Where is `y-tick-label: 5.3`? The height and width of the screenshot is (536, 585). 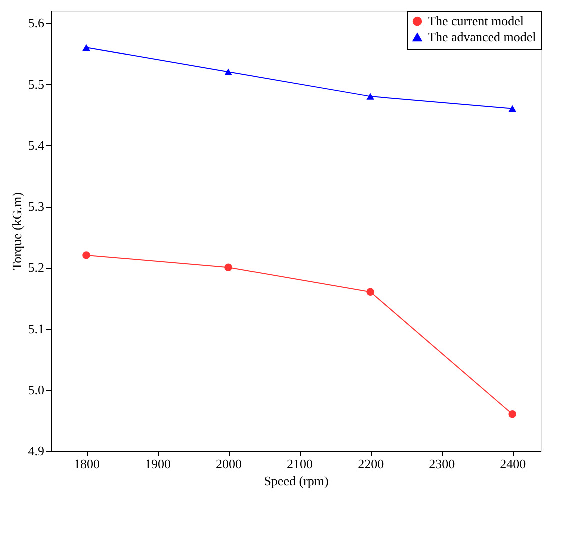 y-tick-label: 5.3 is located at coordinates (36, 206).